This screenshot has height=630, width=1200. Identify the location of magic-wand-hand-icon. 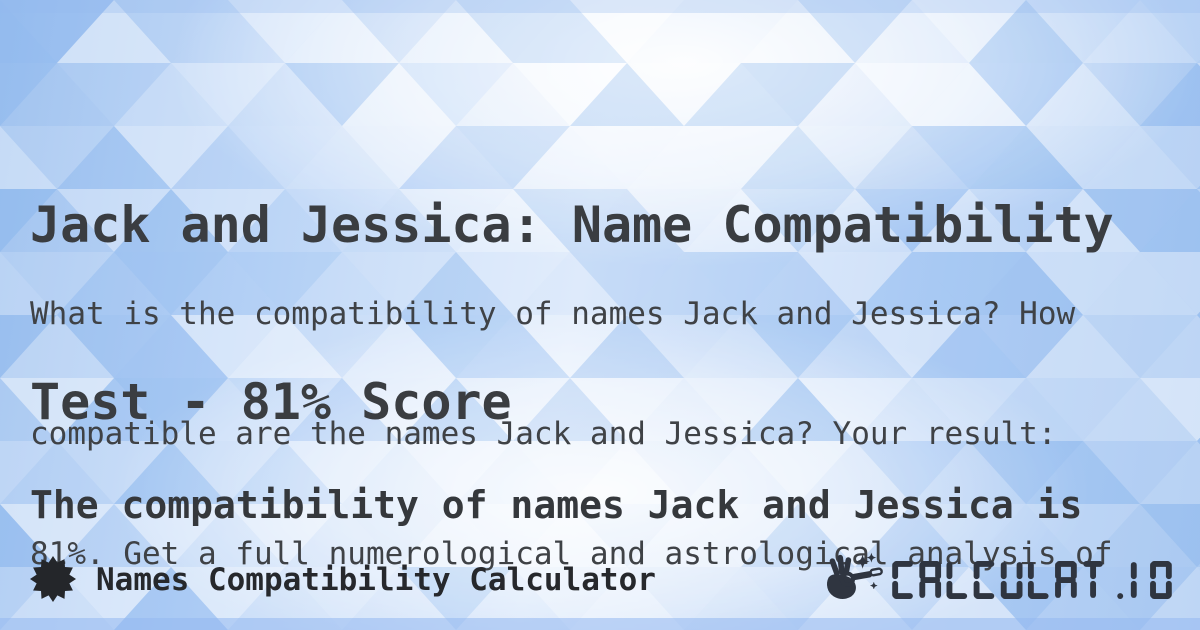
(853, 580).